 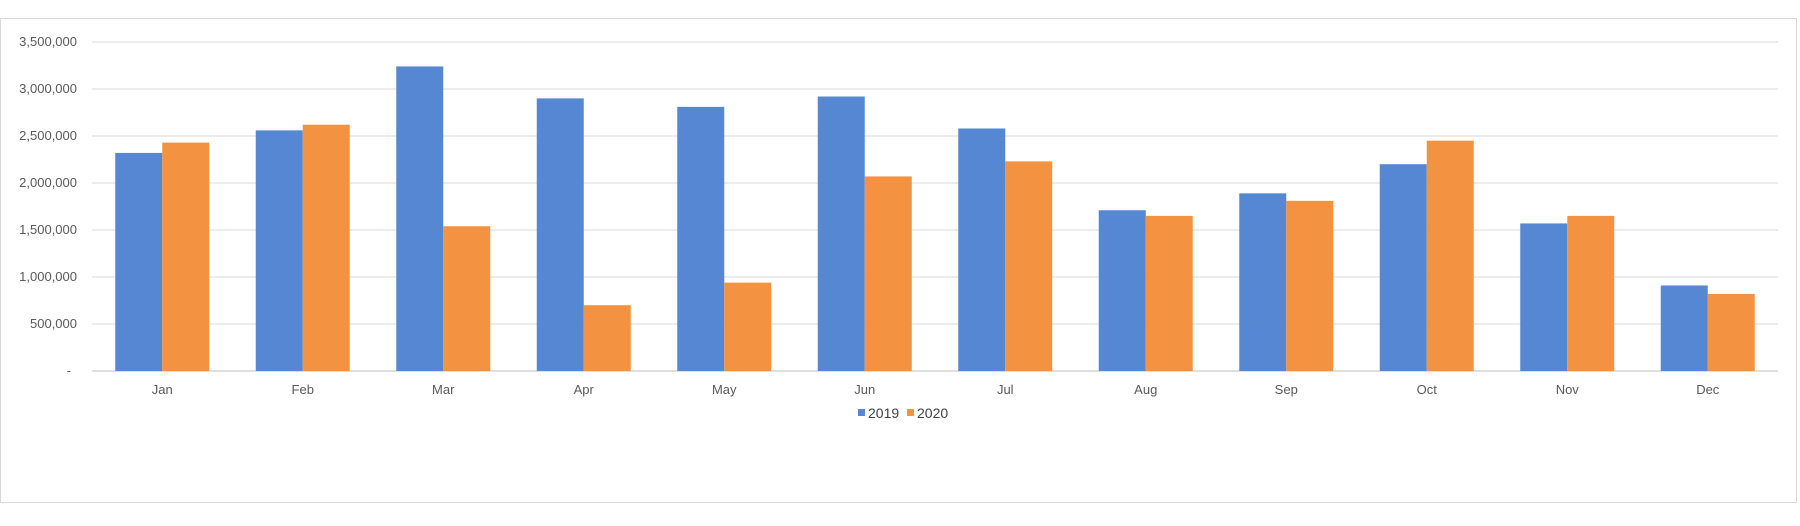 What do you see at coordinates (724, 389) in the screenshot?
I see `x-tick-label: May` at bounding box center [724, 389].